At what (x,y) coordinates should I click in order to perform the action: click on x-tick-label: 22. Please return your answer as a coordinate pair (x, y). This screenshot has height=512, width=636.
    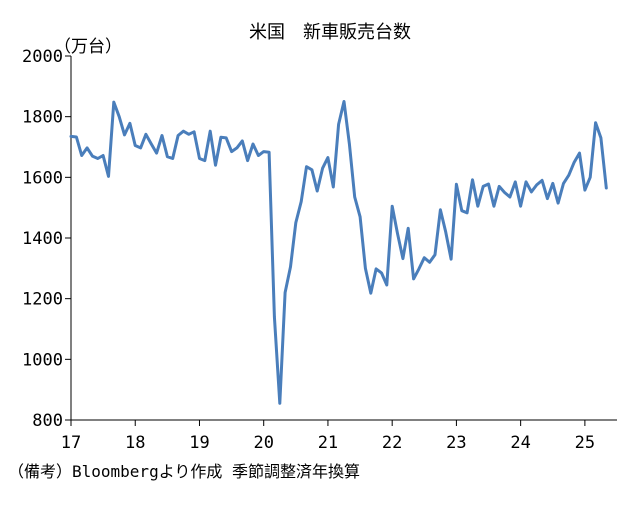
    Looking at the image, I should click on (392, 443).